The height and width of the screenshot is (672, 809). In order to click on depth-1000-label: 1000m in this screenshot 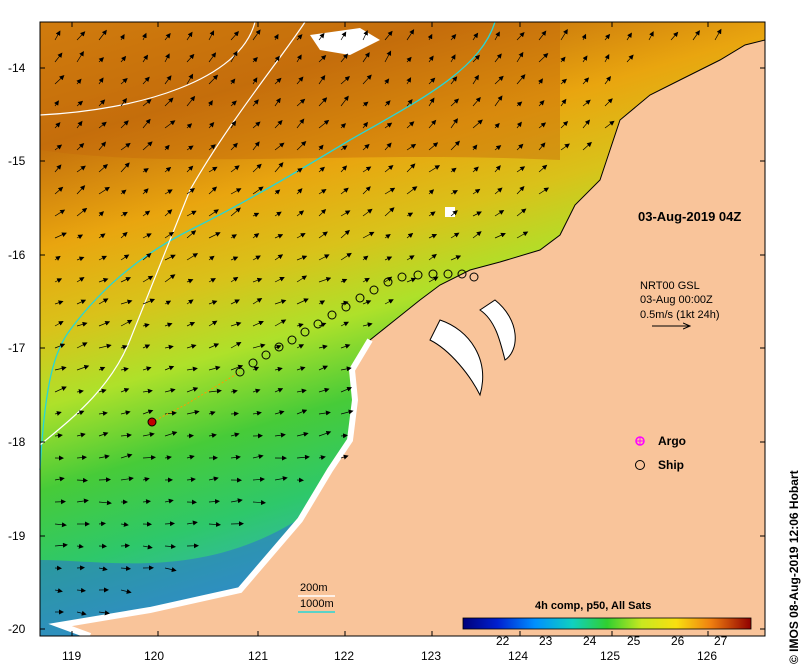, I will do `click(317, 604)`.